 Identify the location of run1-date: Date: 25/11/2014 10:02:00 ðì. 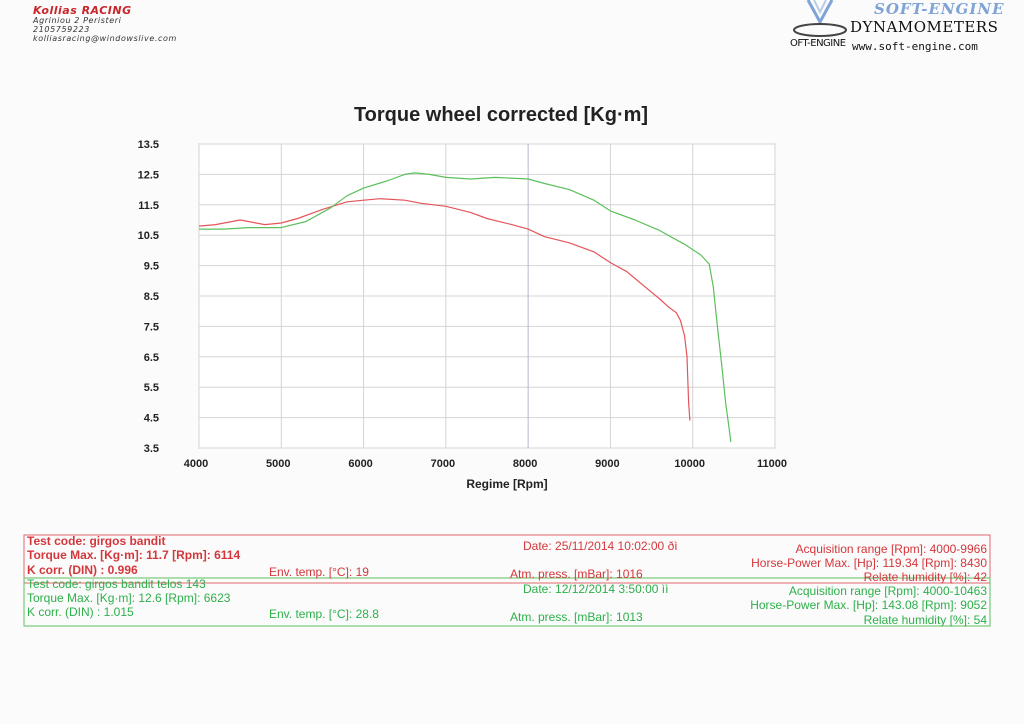
(600, 546).